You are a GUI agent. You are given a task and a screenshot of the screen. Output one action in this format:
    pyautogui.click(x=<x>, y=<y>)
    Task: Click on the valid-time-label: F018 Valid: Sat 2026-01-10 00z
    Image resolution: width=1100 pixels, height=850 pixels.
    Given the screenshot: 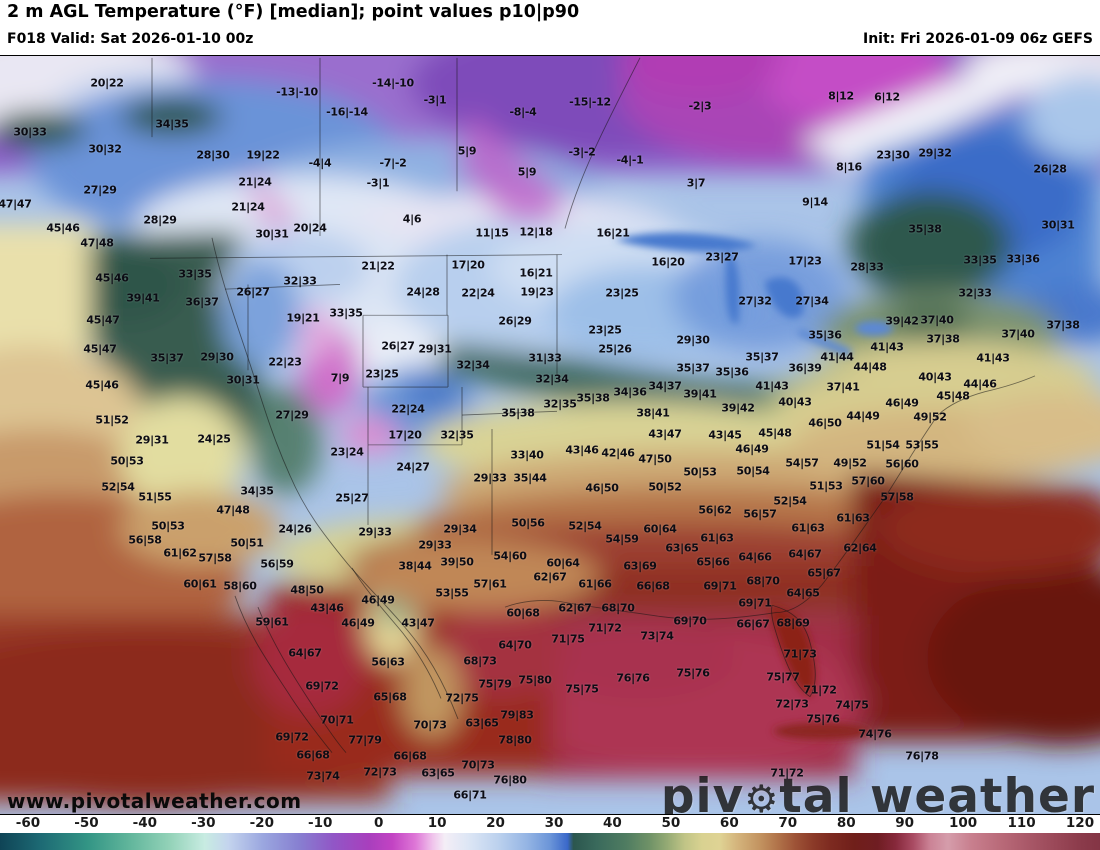 What is the action you would take?
    pyautogui.click(x=130, y=39)
    